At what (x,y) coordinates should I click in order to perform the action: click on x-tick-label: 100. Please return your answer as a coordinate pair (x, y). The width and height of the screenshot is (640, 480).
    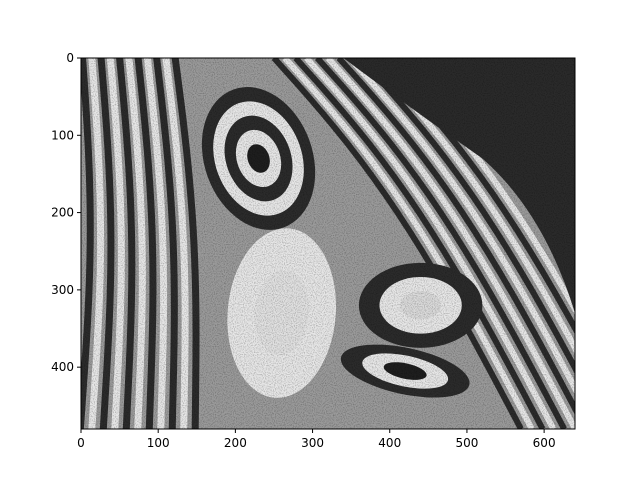
    Looking at the image, I should click on (158, 443).